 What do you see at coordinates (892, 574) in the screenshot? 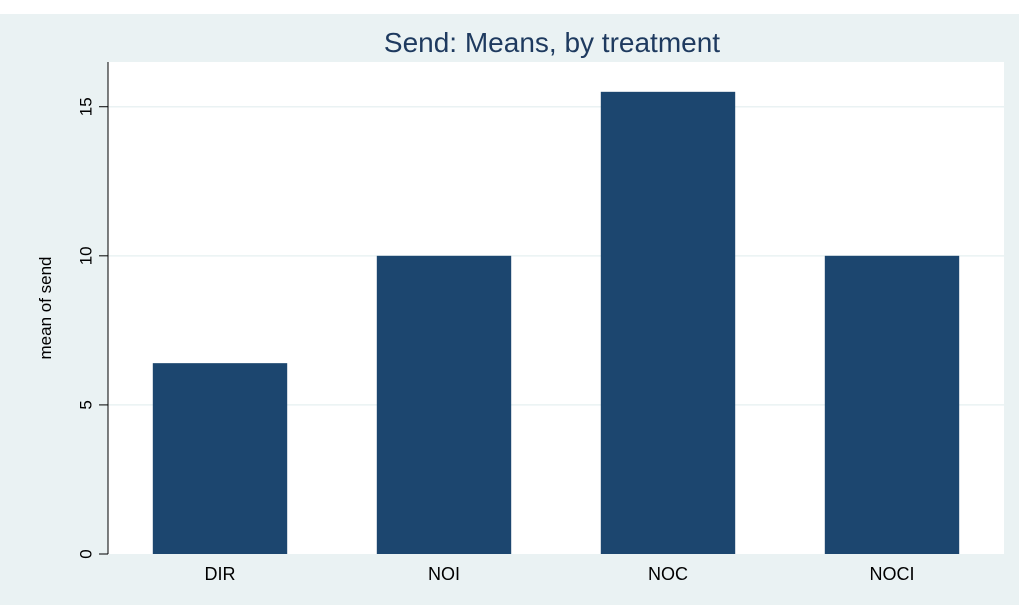
I see `x-category-label-noci: NOCI` at bounding box center [892, 574].